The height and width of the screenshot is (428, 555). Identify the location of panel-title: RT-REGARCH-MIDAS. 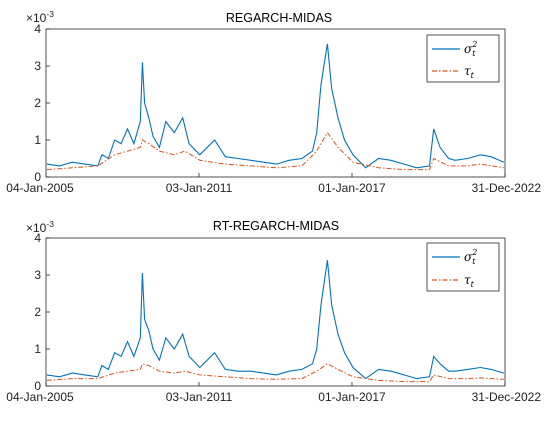
(276, 226).